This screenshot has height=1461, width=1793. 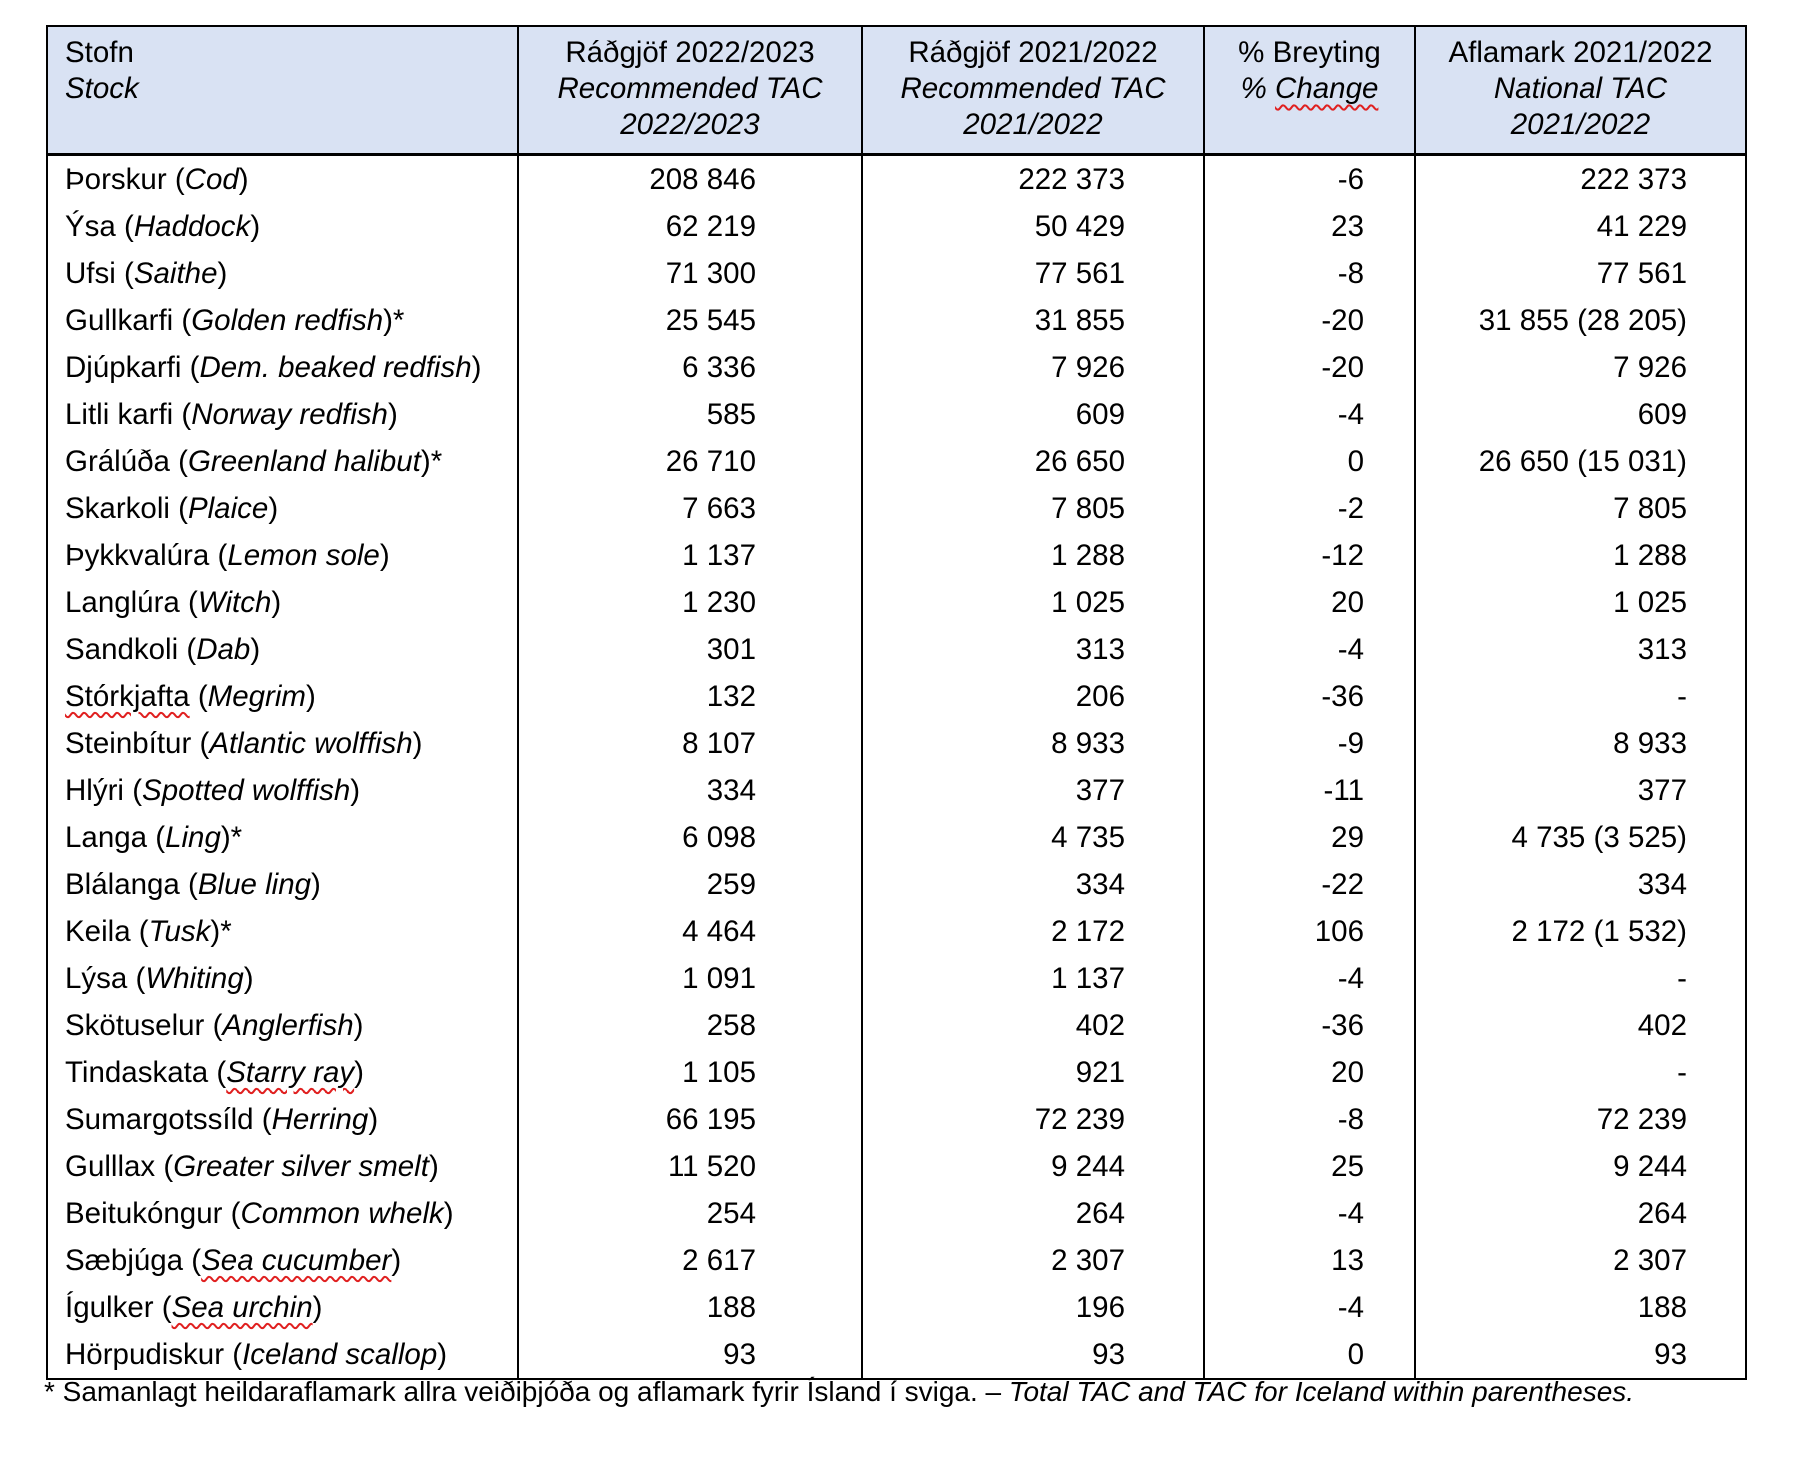 What do you see at coordinates (689, 461) in the screenshot?
I see `tac-2223-cell: 26 710` at bounding box center [689, 461].